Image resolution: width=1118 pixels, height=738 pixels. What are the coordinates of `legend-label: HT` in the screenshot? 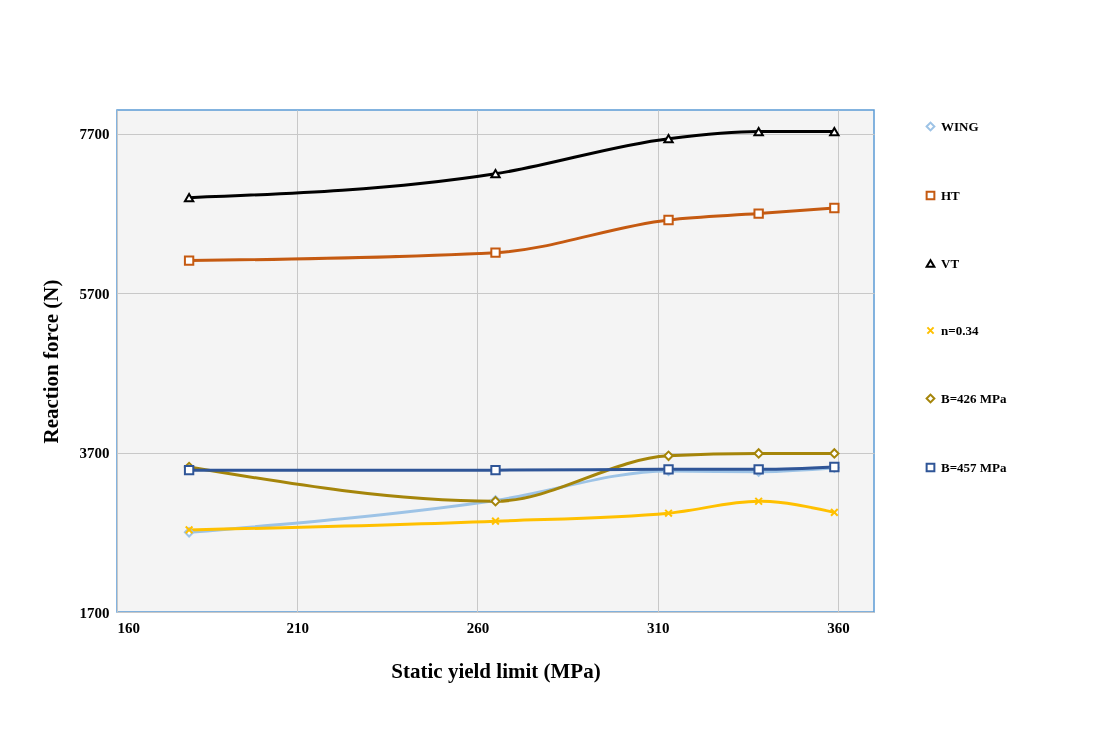 It's located at (951, 195).